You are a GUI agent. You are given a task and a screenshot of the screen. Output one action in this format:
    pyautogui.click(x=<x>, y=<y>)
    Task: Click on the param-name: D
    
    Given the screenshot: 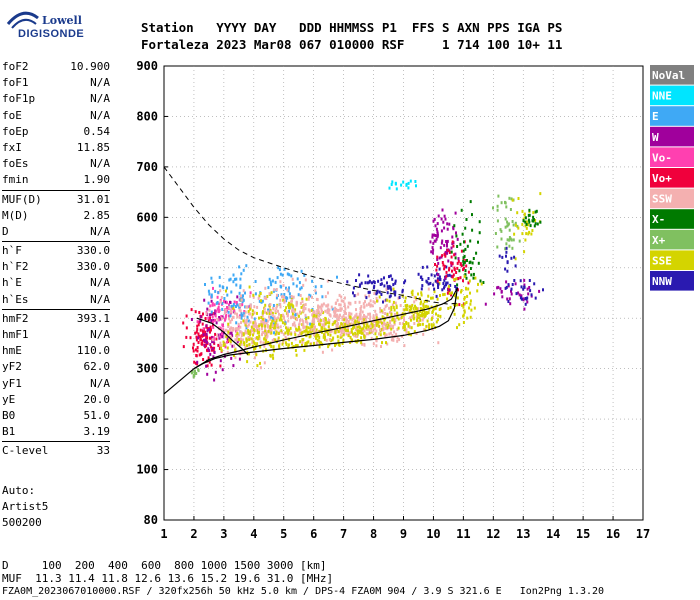 What is the action you would take?
    pyautogui.click(x=5, y=231)
    